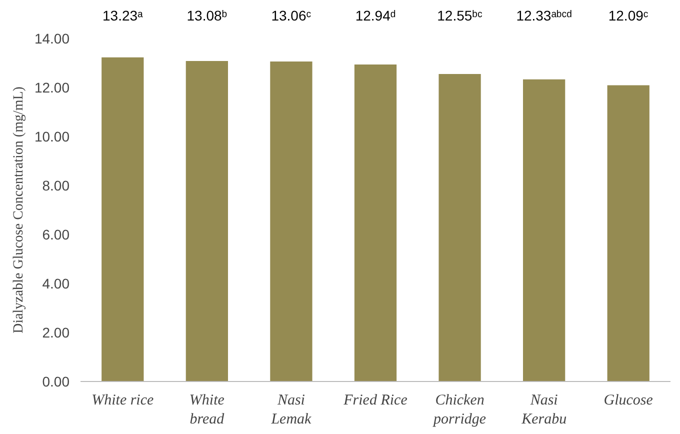  I want to click on x-tick-label: Nasi Lemak, so click(291, 410).